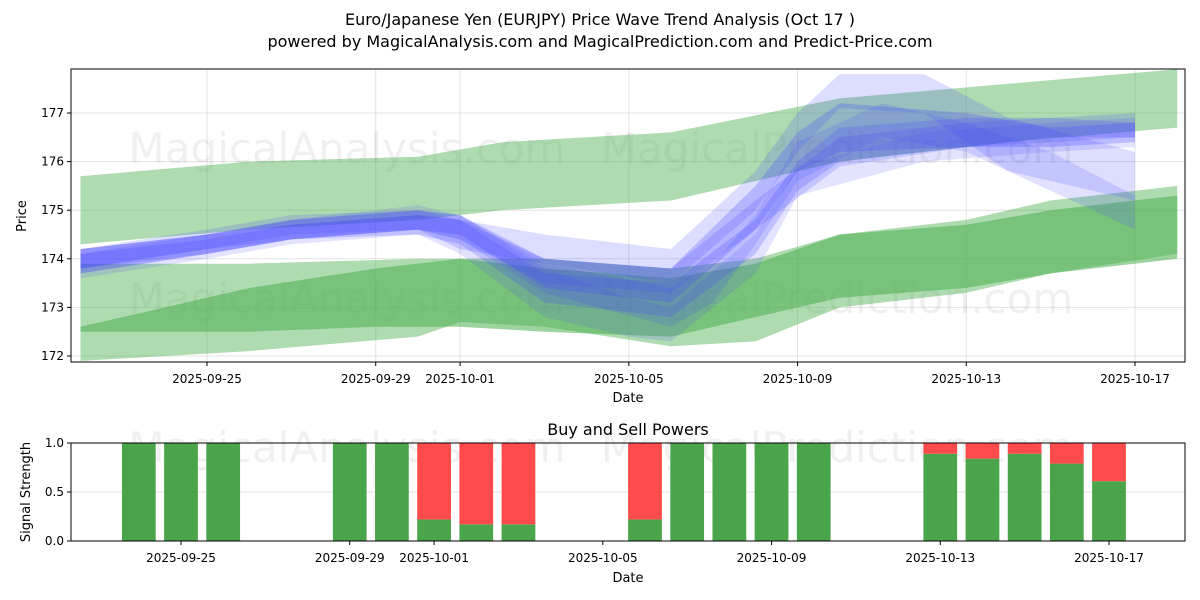  Describe the element at coordinates (52, 307) in the screenshot. I see `y-tick-label: 173` at that location.